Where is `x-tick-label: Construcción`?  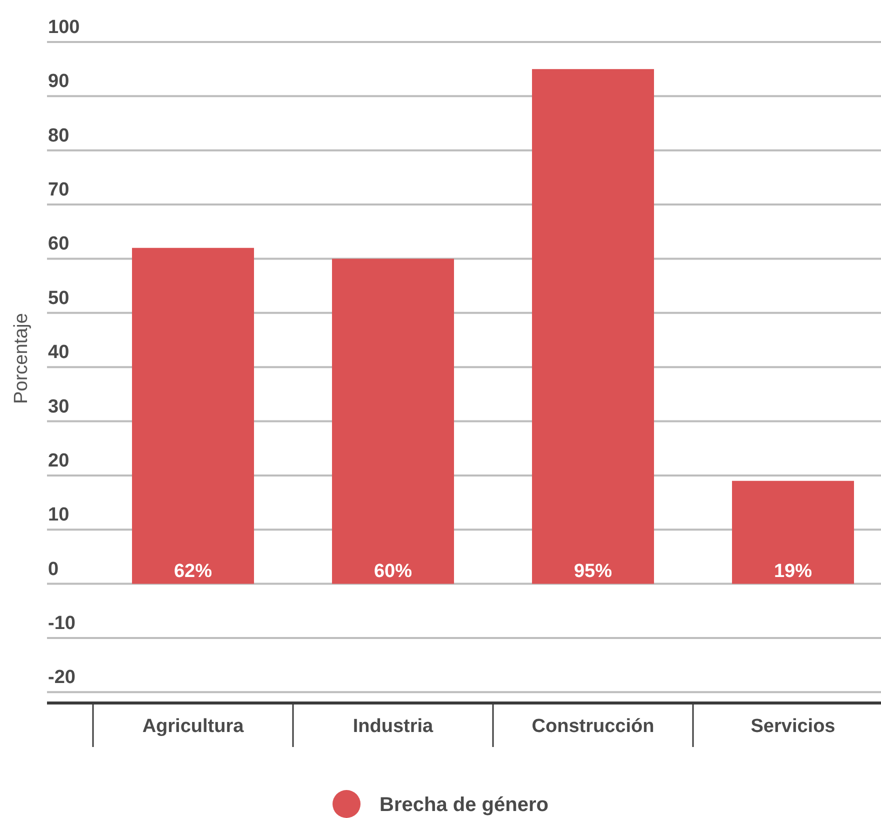
x-tick-label: Construcción is located at coordinates (593, 726).